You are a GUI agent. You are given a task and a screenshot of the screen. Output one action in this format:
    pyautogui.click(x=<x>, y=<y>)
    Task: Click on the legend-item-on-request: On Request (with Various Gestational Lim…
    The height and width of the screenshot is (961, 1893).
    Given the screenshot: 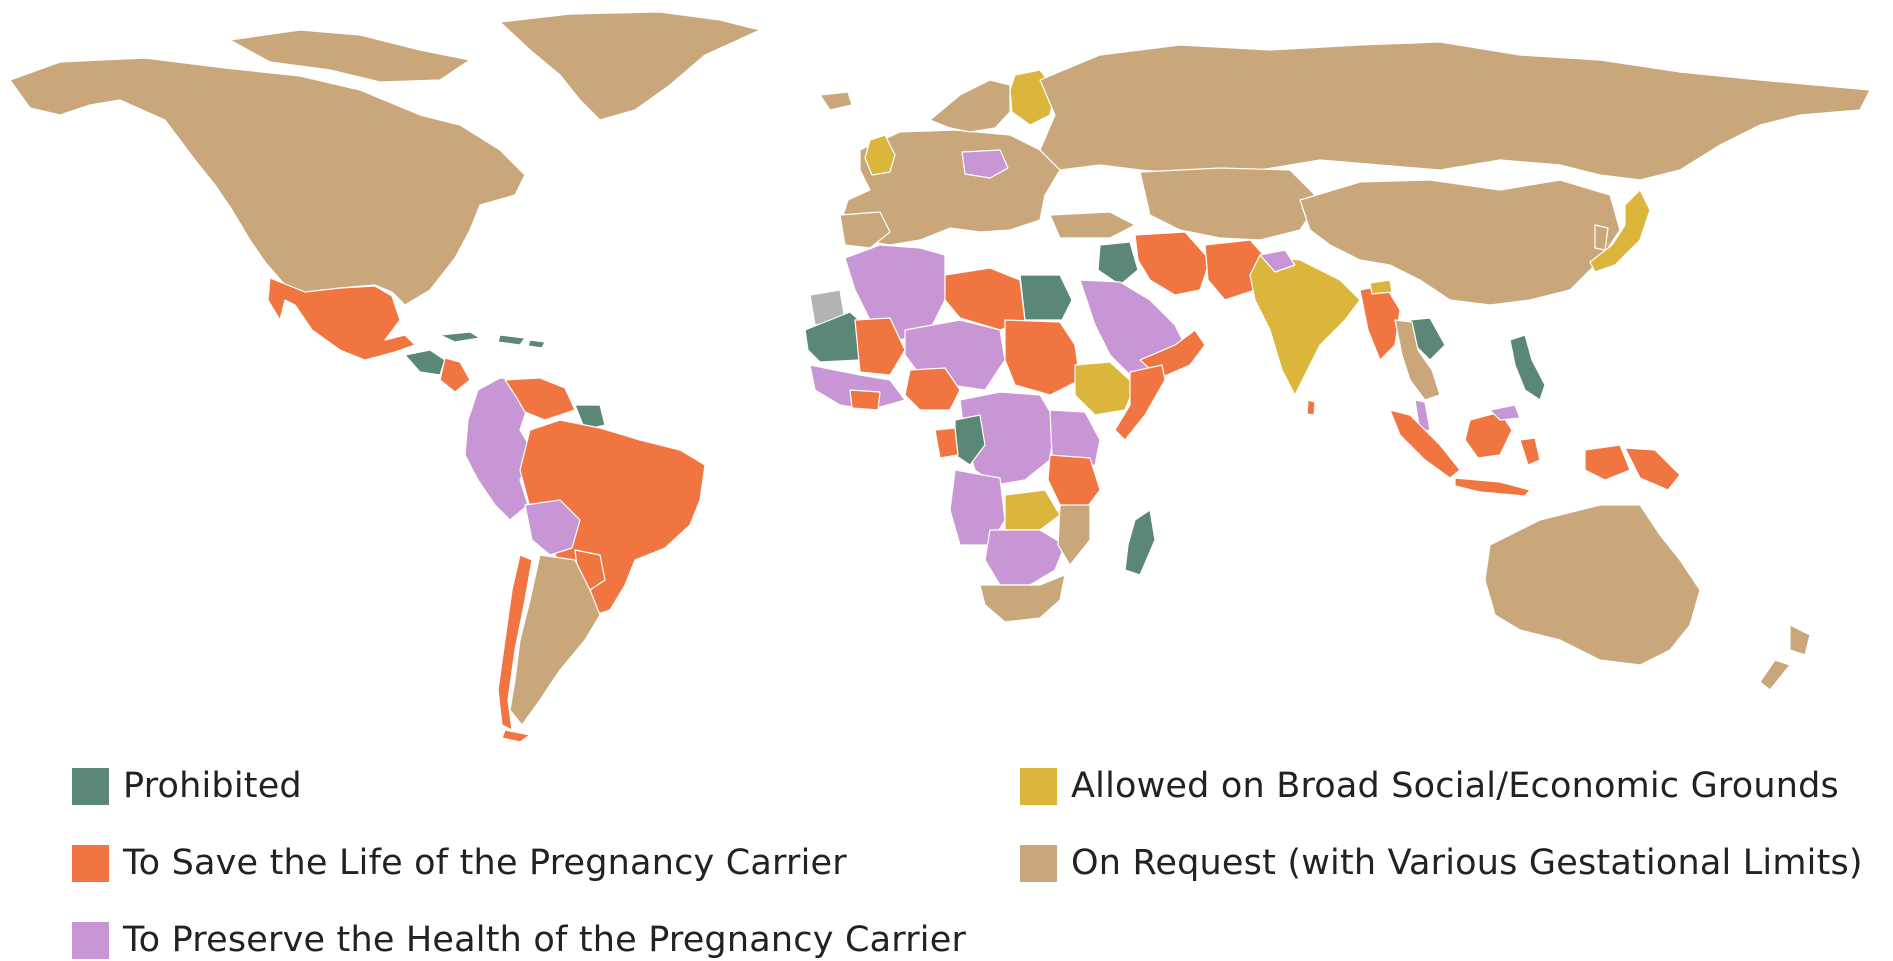 What is the action you would take?
    pyautogui.click(x=1441, y=863)
    